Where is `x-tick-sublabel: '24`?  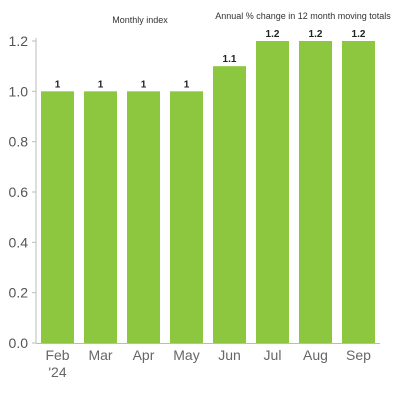
x-tick-sublabel: '24 is located at coordinates (57, 372).